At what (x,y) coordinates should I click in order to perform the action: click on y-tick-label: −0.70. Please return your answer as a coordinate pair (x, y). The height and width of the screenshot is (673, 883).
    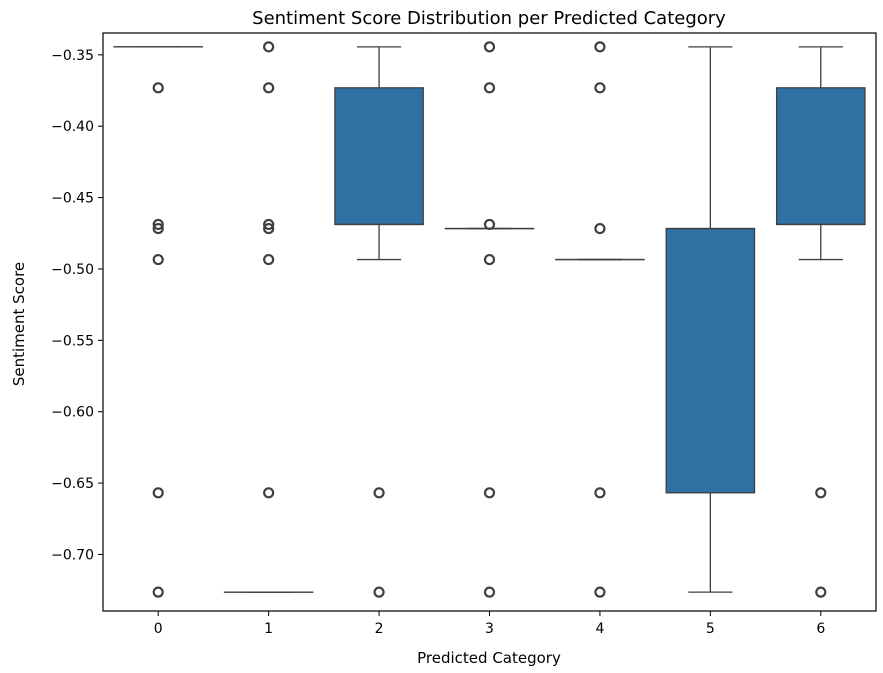
    Looking at the image, I should click on (72, 555).